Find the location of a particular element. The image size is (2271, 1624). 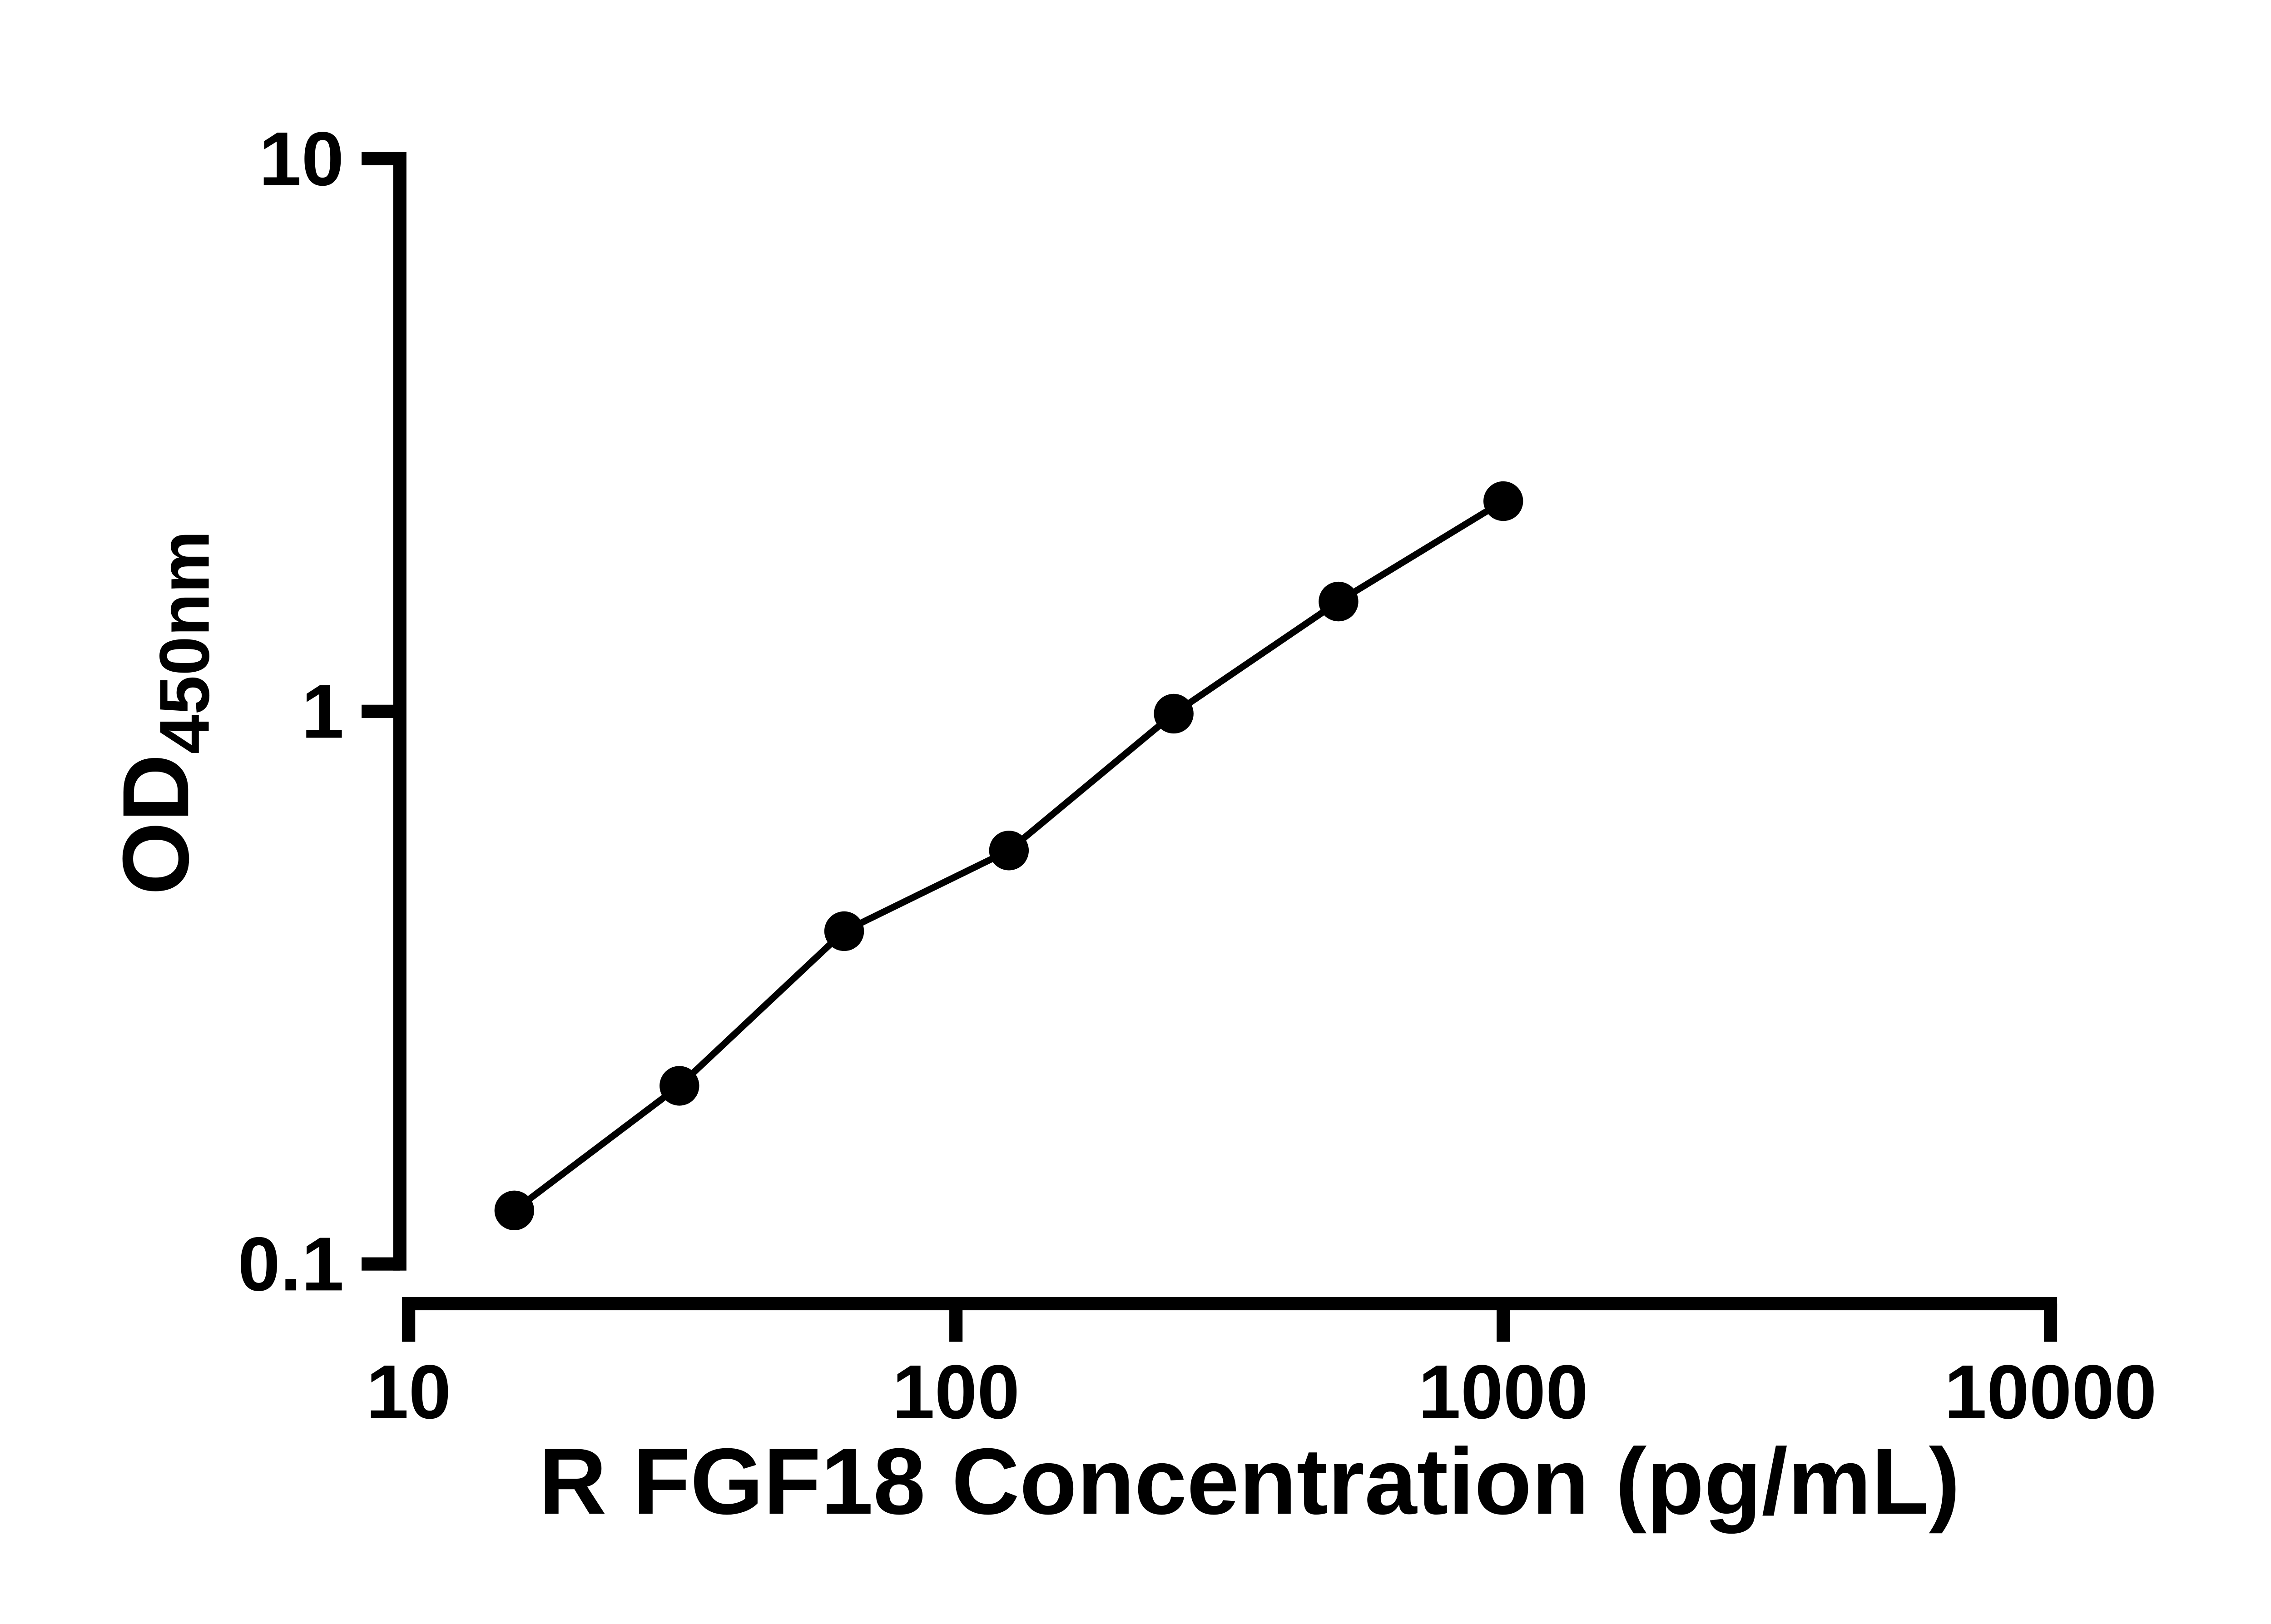

x-tick-label: 100 is located at coordinates (956, 1392).